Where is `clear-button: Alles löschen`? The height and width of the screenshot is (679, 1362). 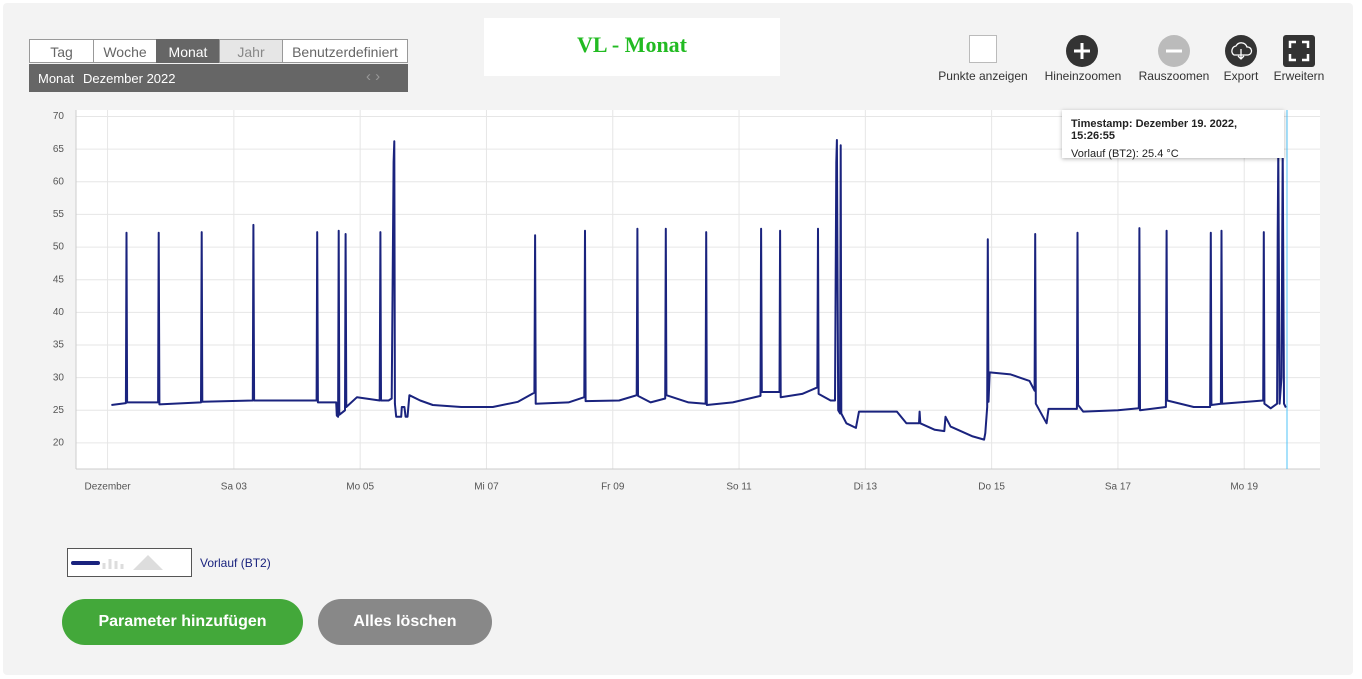
clear-button: Alles löschen is located at coordinates (405, 622).